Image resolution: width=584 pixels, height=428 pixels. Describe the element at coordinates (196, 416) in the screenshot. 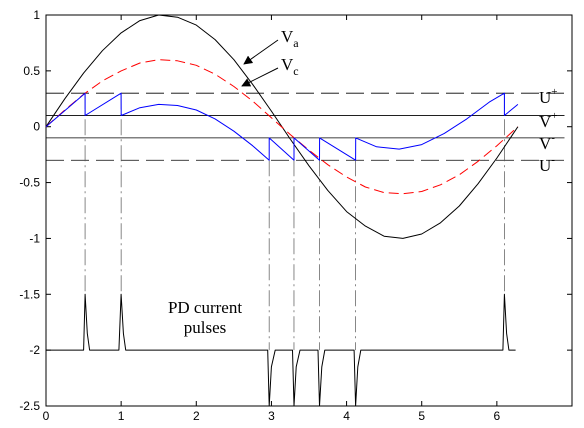

I see `x-tick-label: 2` at that location.